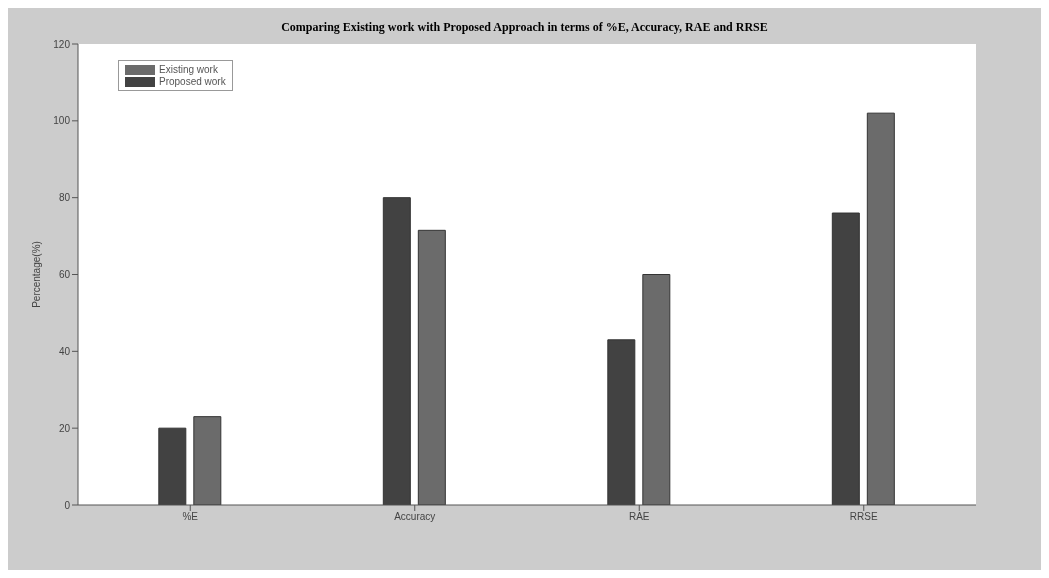 The image size is (1049, 578). I want to click on y-tick-label: 40, so click(64, 351).